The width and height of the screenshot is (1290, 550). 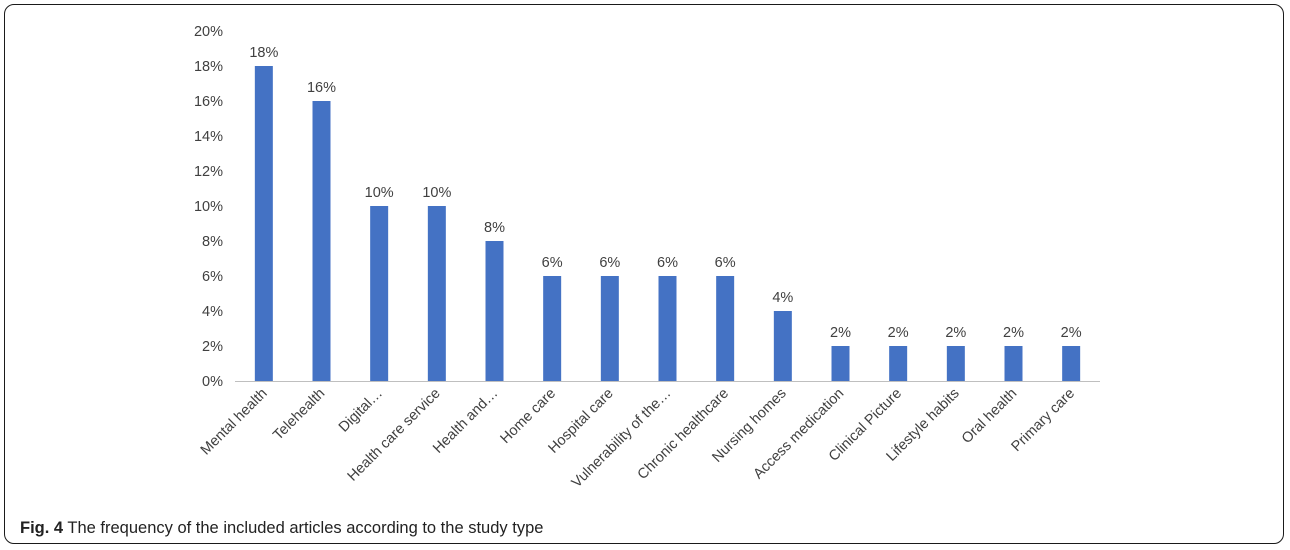 I want to click on y-tick-label: 2%, so click(x=212, y=347).